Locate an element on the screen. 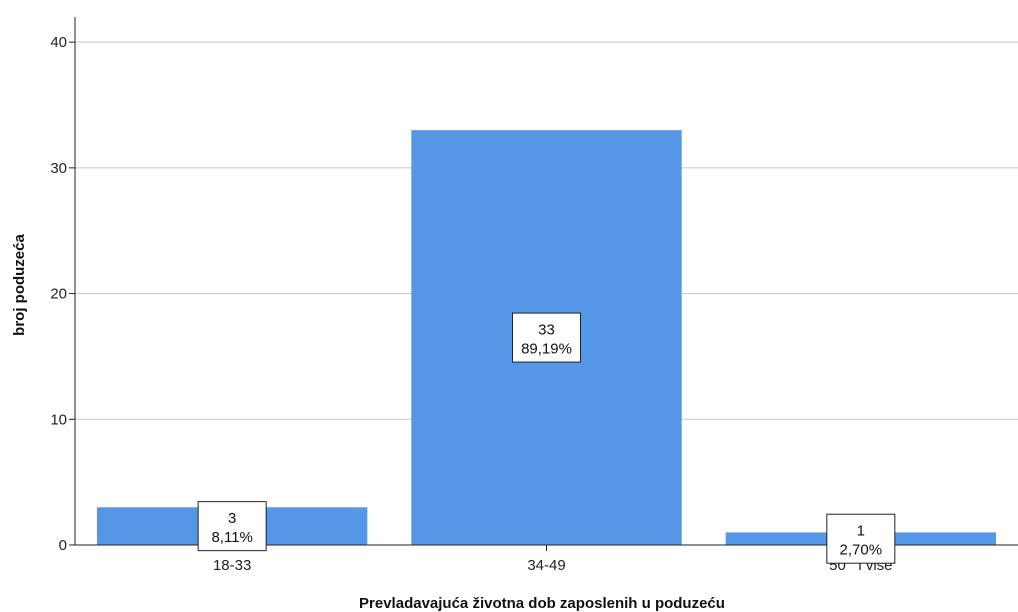  x-tick-labels: 18-33 34-49 50 i više is located at coordinates (553, 559).